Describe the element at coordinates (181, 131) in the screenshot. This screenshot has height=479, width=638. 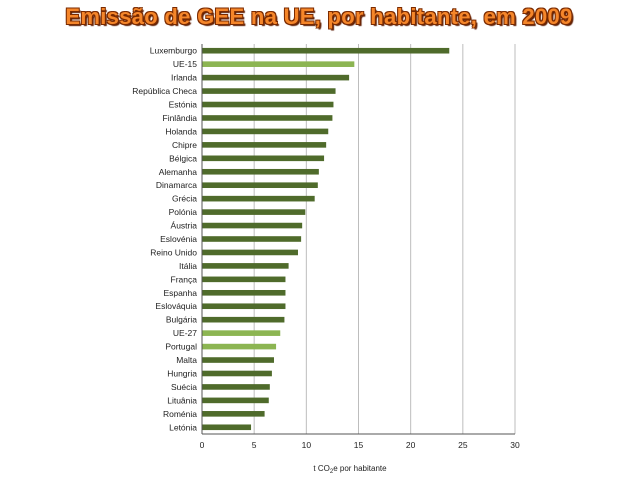
I see `category-label: Holanda` at that location.